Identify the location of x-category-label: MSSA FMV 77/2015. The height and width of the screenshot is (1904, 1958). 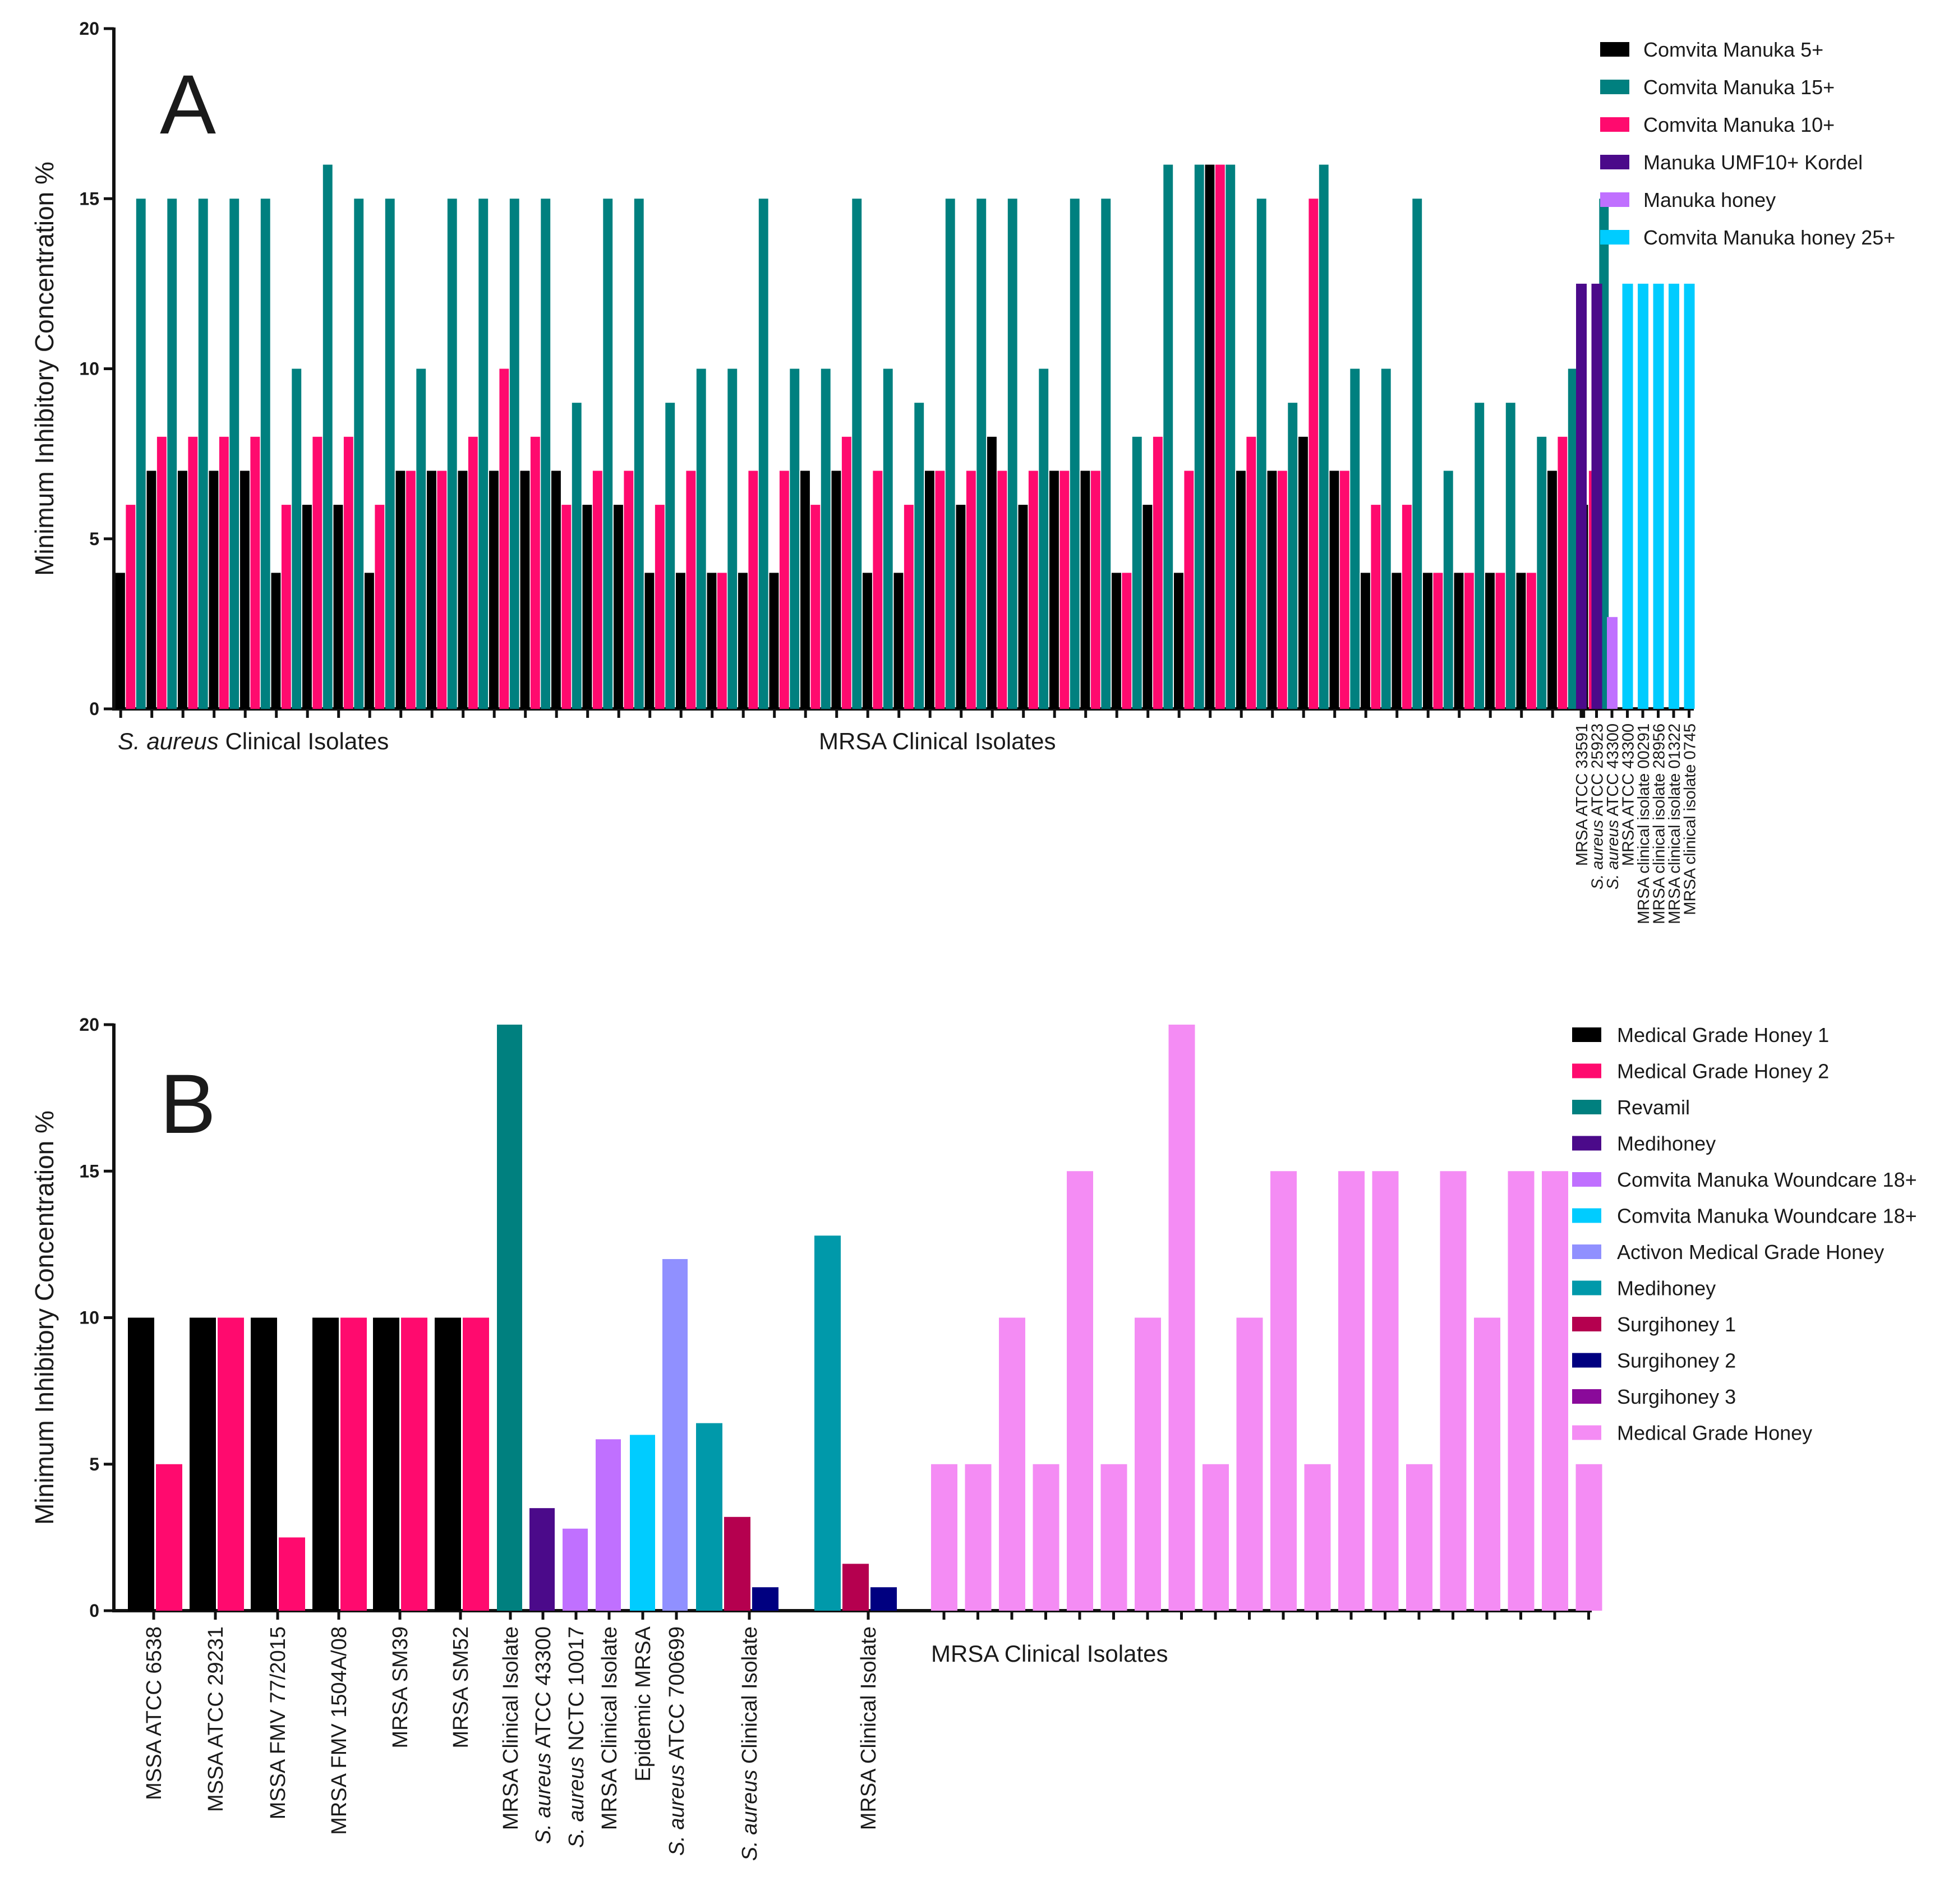
(278, 1723).